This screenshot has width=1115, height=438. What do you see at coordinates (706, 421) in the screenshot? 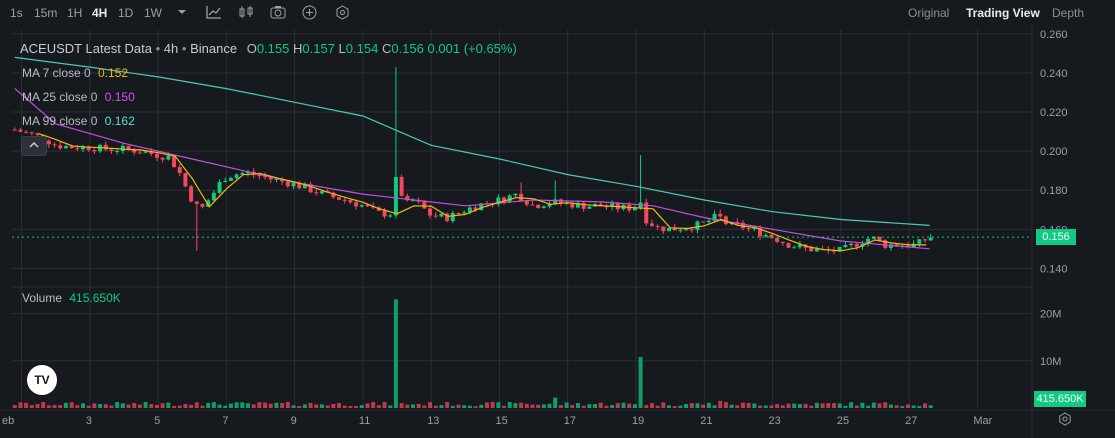
I see `time-tick-label: 21` at bounding box center [706, 421].